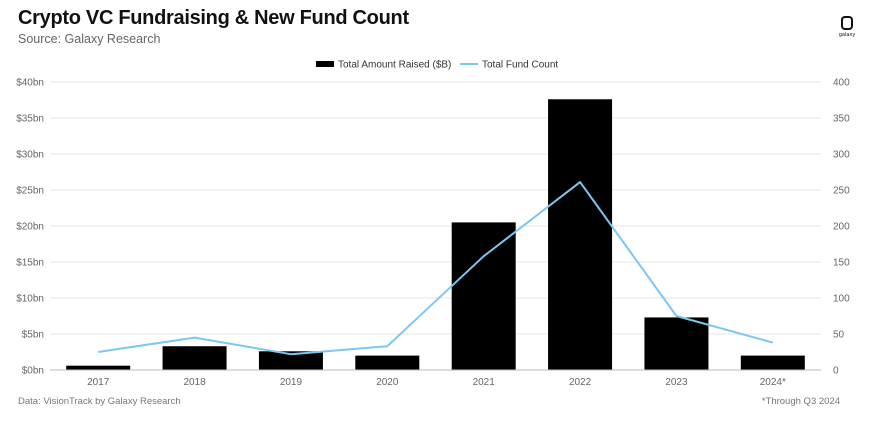 The height and width of the screenshot is (425, 881). I want to click on legend-bar-label: Total Amount Raised ($B), so click(394, 65).